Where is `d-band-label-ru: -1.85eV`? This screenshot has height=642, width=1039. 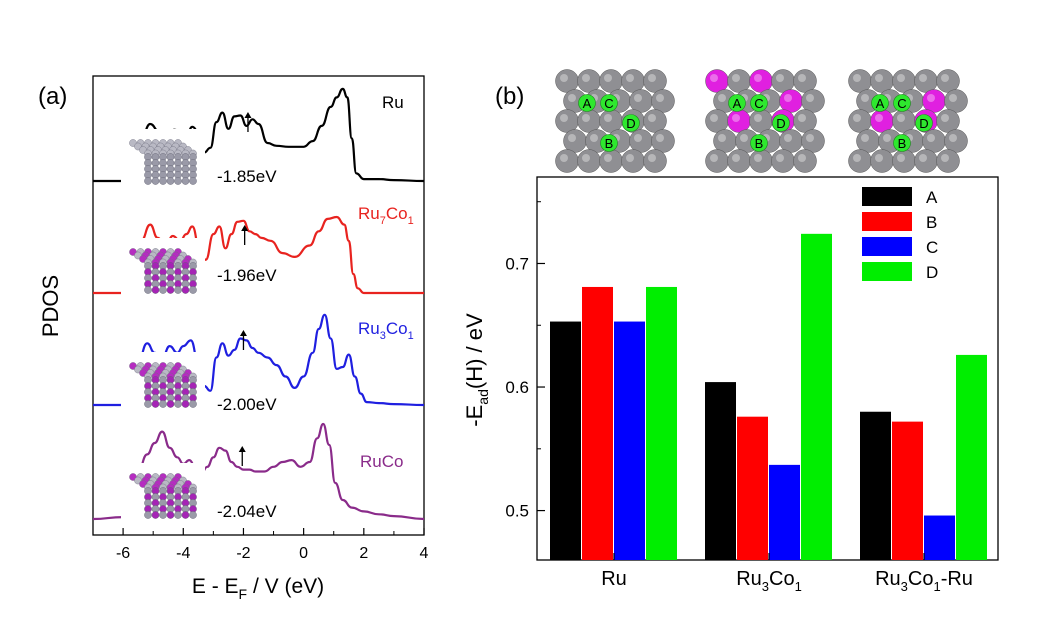 d-band-label-ru: -1.85eV is located at coordinates (247, 176).